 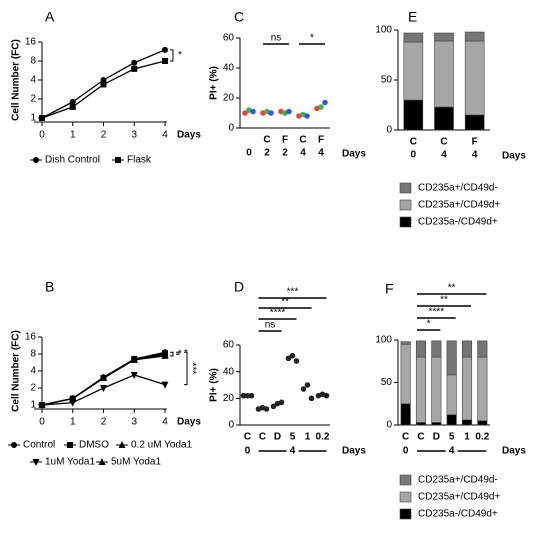 I want to click on significance-bracket, so click(x=186, y=368).